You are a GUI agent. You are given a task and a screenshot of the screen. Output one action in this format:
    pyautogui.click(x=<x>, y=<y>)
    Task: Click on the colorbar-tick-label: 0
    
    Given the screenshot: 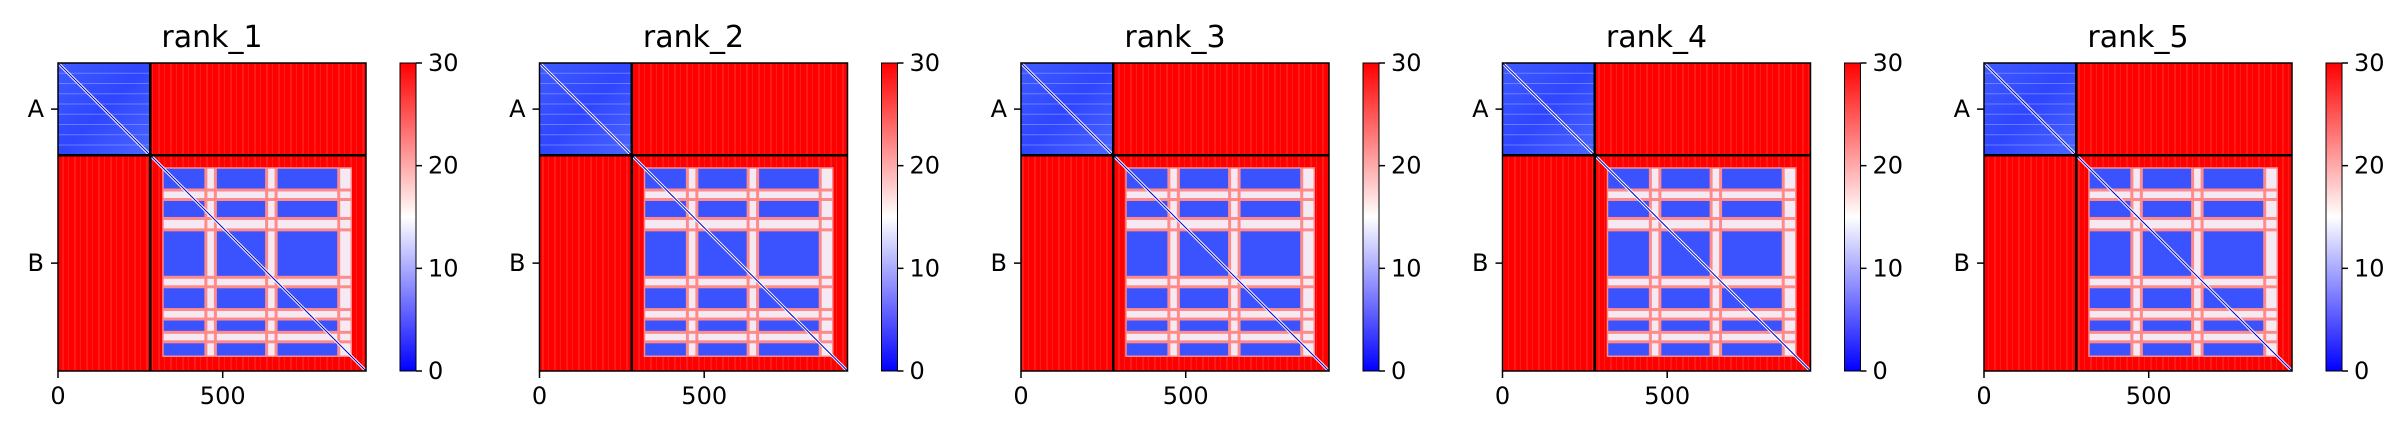 What is the action you would take?
    pyautogui.click(x=2361, y=371)
    